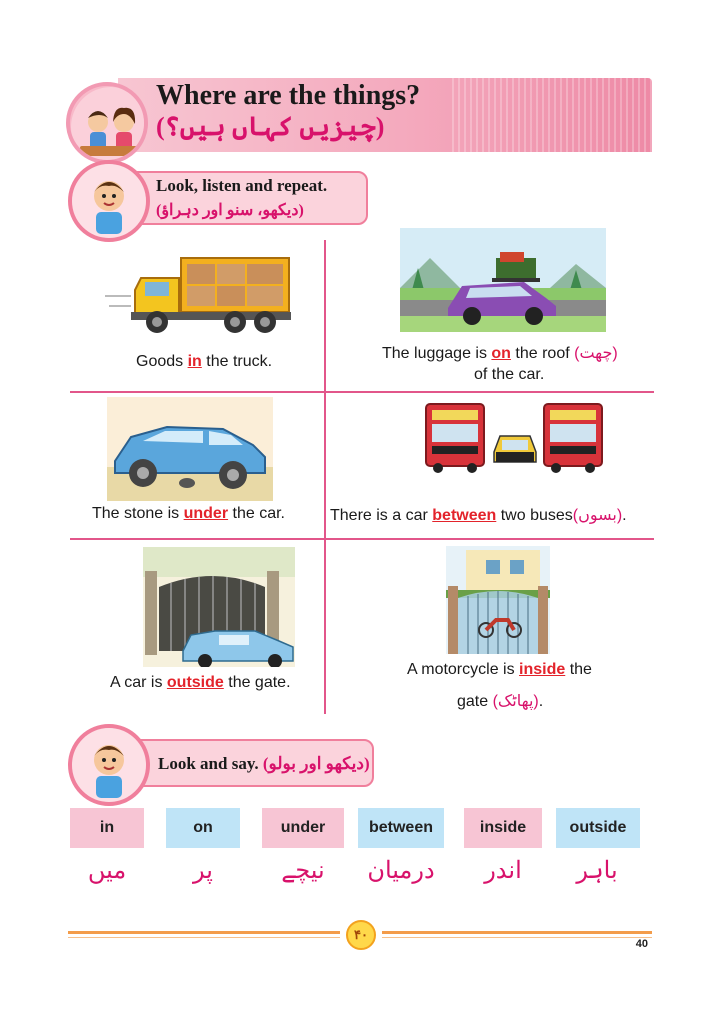  Describe the element at coordinates (190, 449) in the screenshot. I see `car-stone-illustration` at that location.